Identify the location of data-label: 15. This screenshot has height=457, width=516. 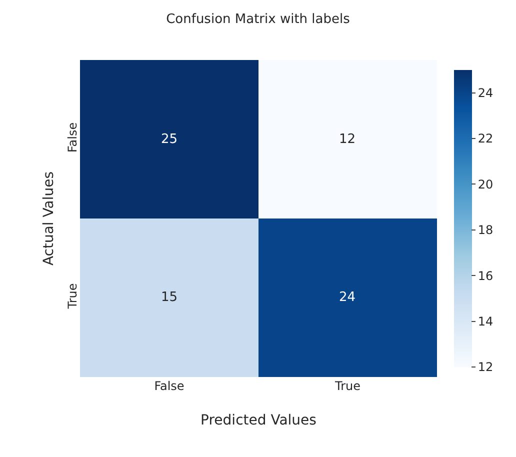
(169, 297).